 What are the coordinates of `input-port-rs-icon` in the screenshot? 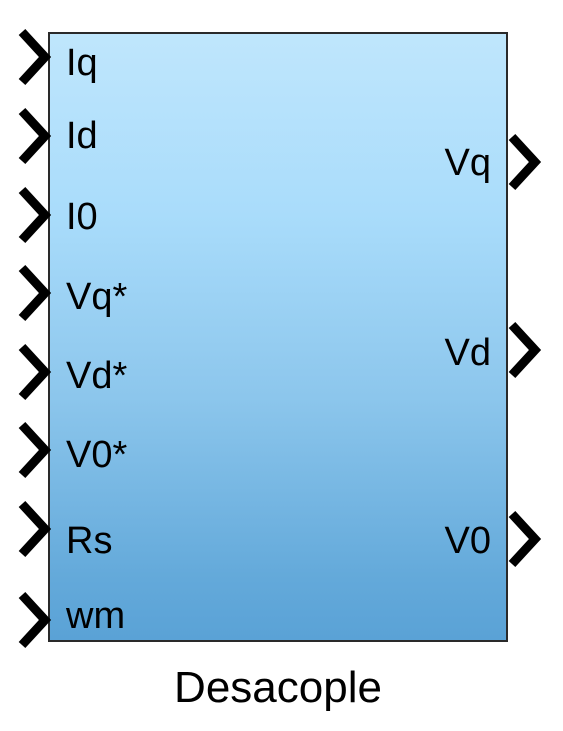 It's located at (35, 529).